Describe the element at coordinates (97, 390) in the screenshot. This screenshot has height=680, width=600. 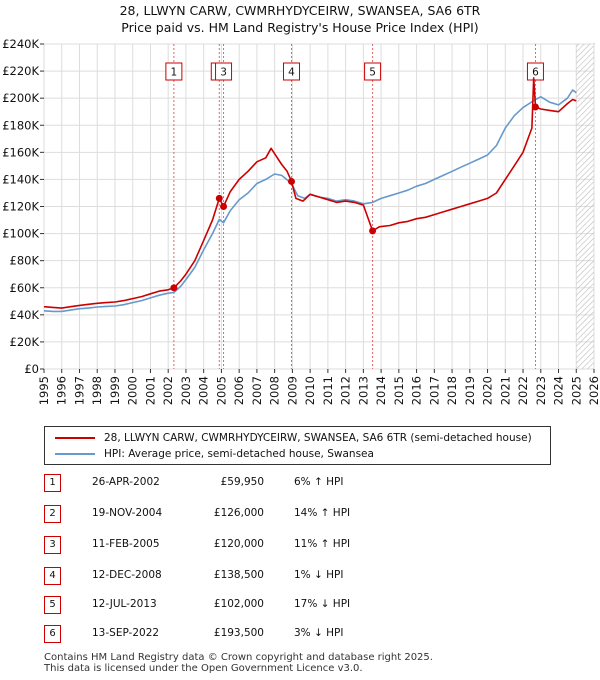
I see `x-tick-label: 1998` at that location.